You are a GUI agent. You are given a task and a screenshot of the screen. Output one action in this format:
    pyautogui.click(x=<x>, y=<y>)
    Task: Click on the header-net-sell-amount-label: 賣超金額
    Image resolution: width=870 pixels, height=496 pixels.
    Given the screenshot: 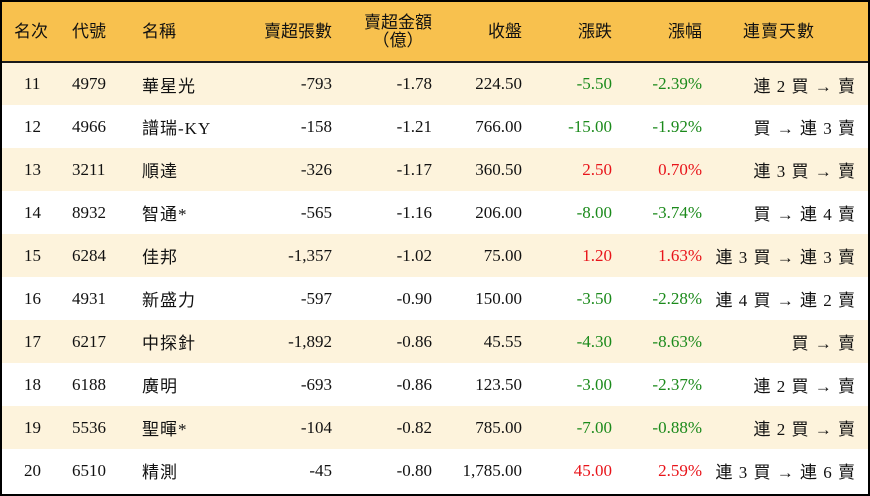 What is the action you would take?
    pyautogui.click(x=398, y=22)
    